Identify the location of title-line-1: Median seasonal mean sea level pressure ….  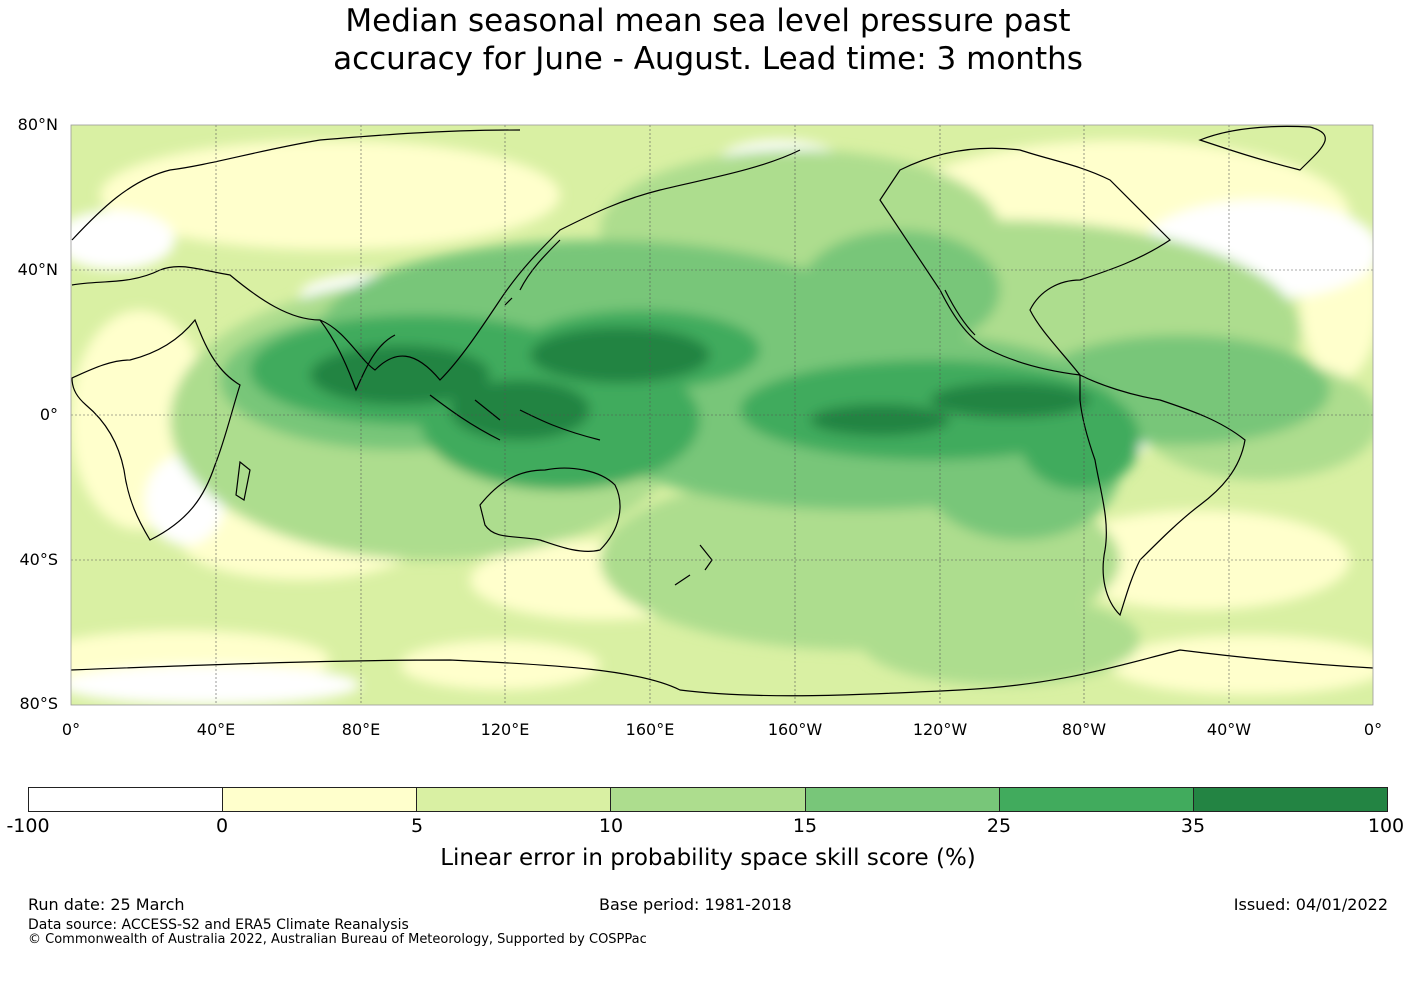
(708, 21).